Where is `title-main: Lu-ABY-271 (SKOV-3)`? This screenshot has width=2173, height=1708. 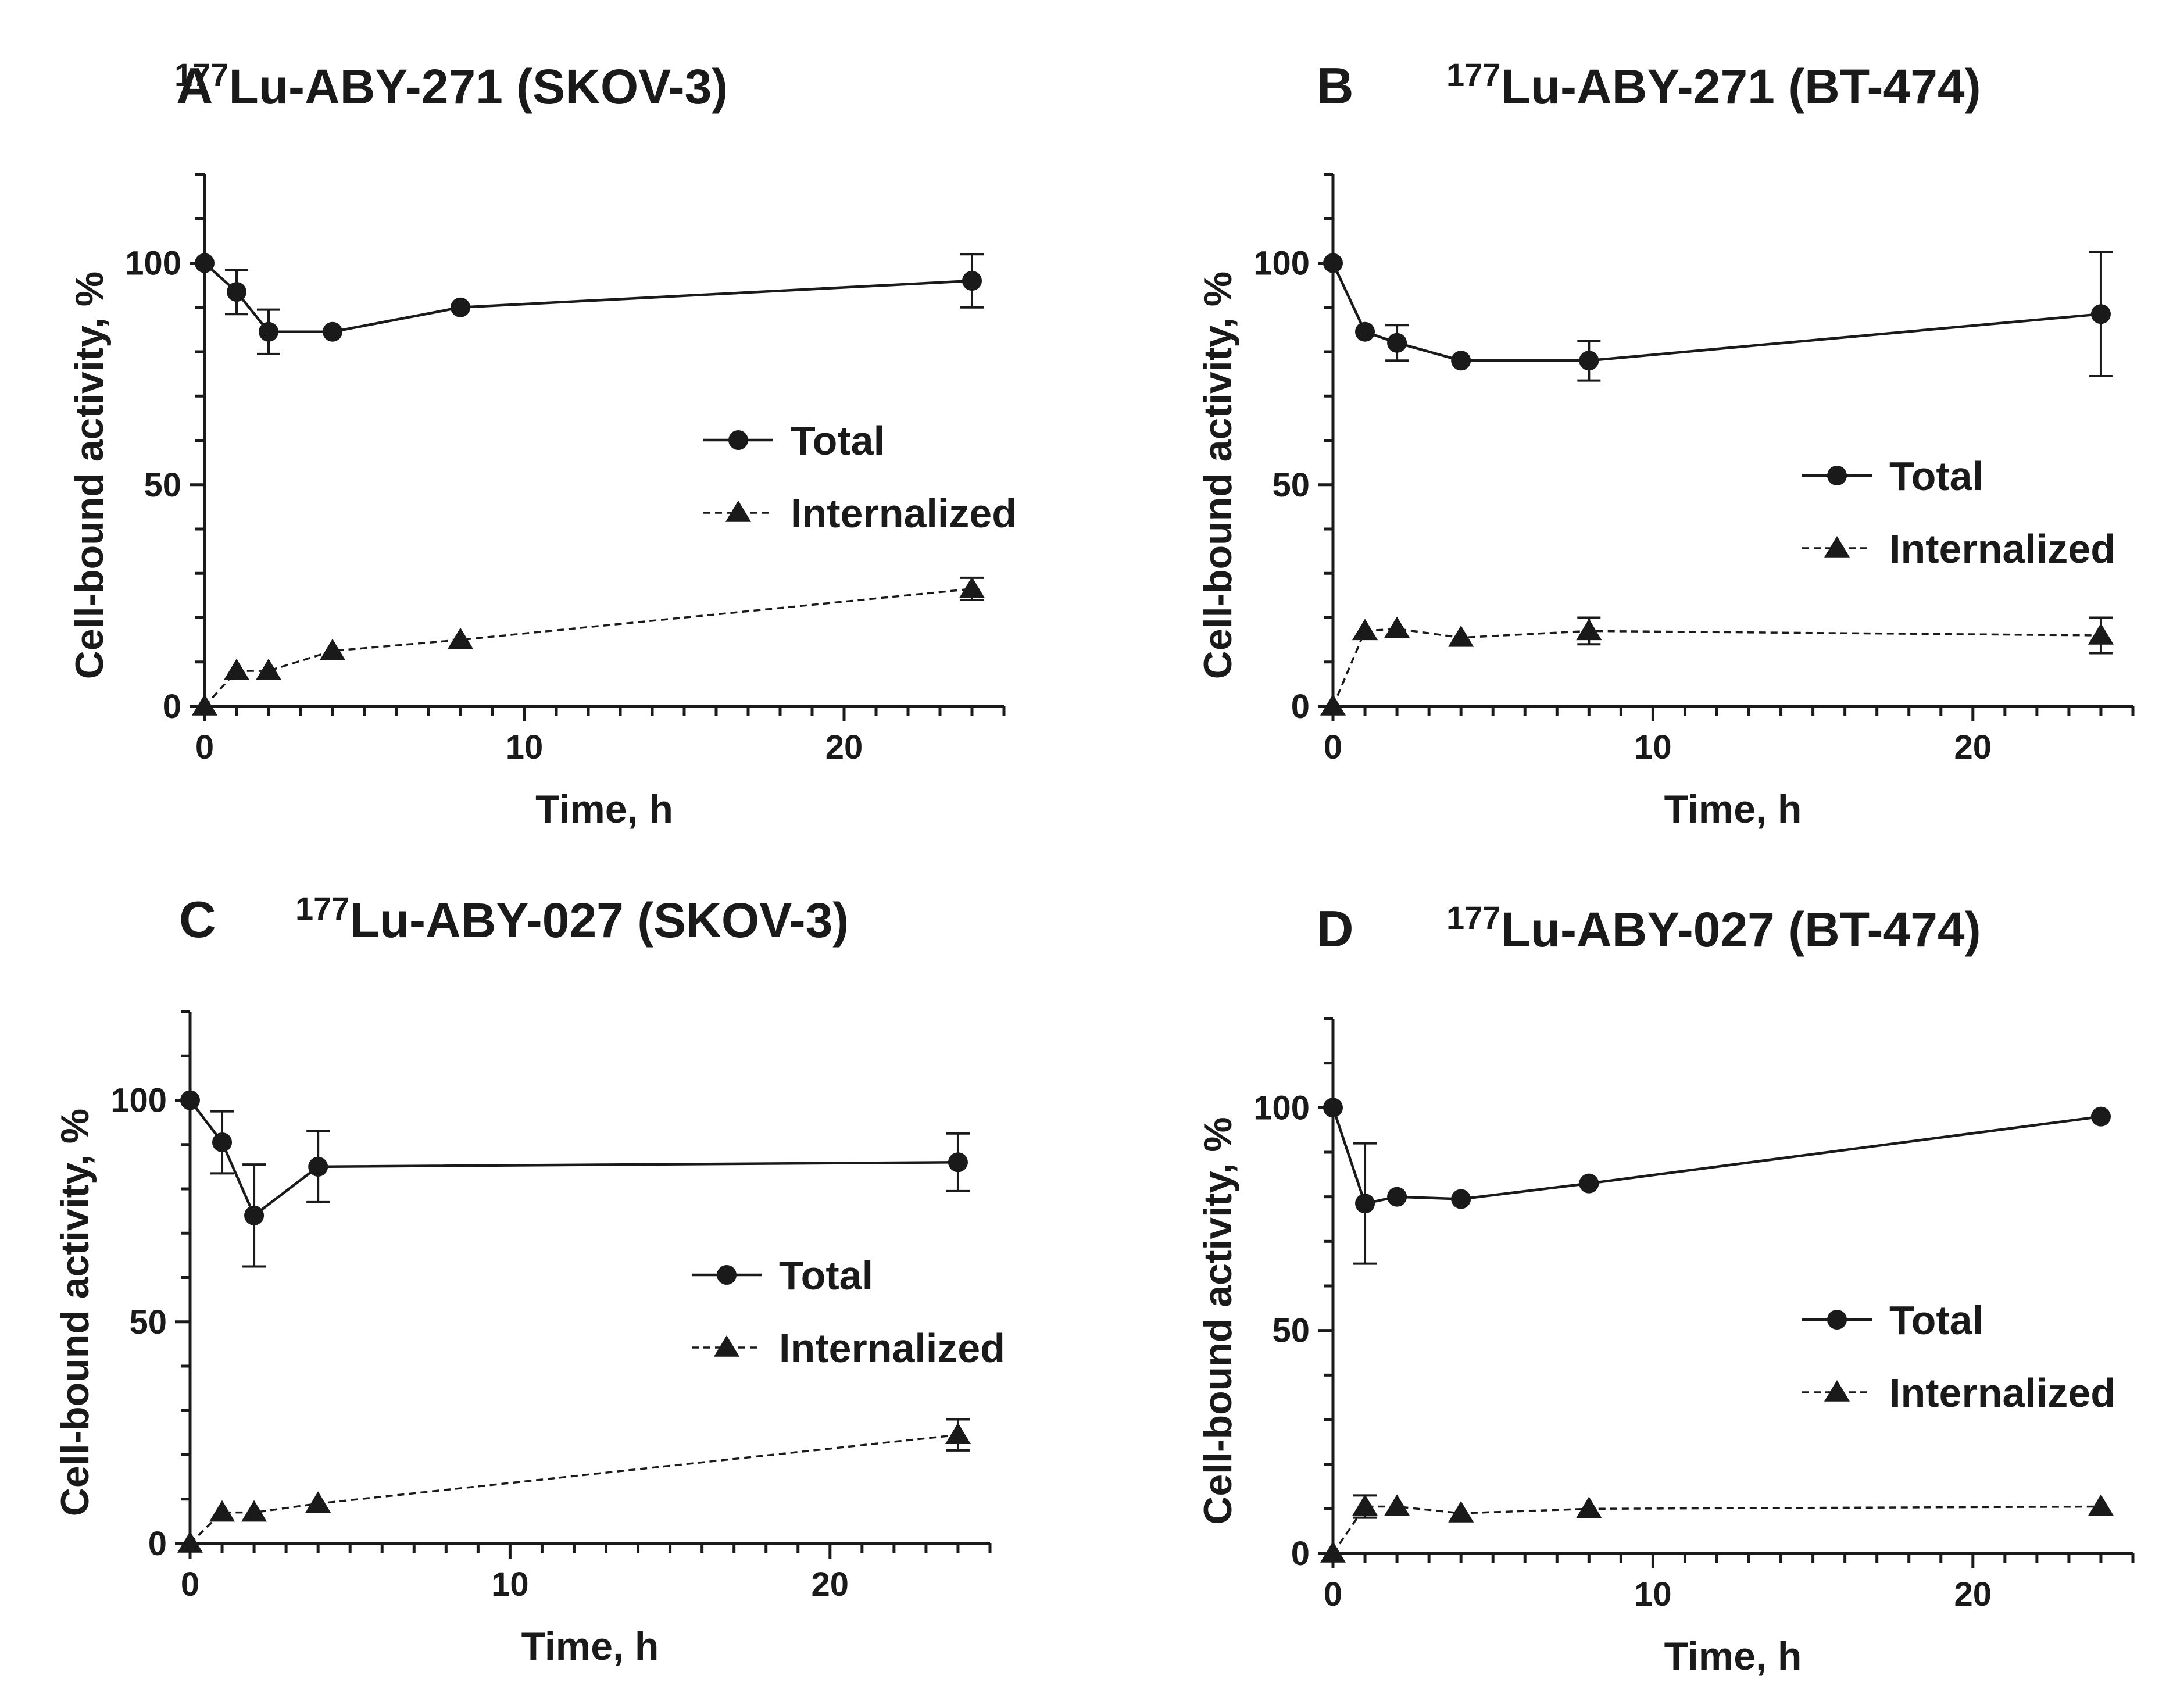
title-main: Lu-ABY-271 (SKOV-3) is located at coordinates (478, 86).